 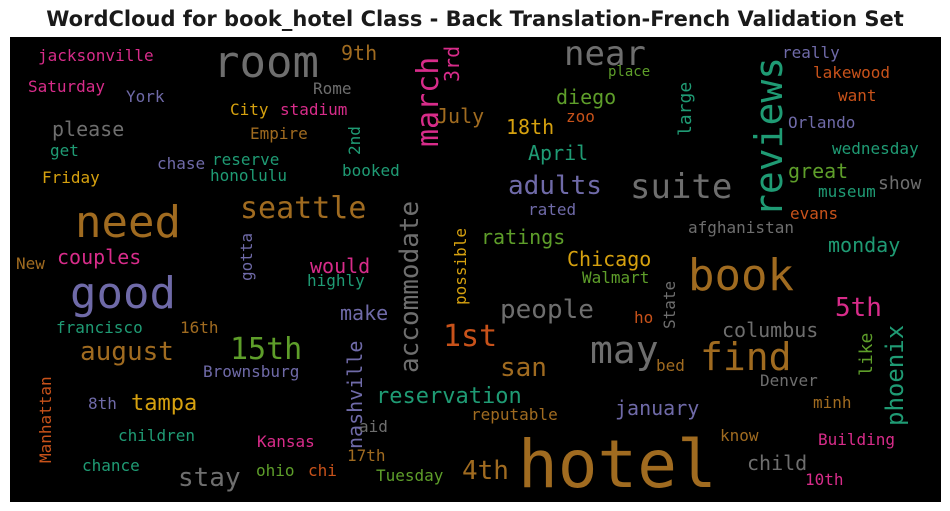 I want to click on word: museum, so click(x=847, y=191).